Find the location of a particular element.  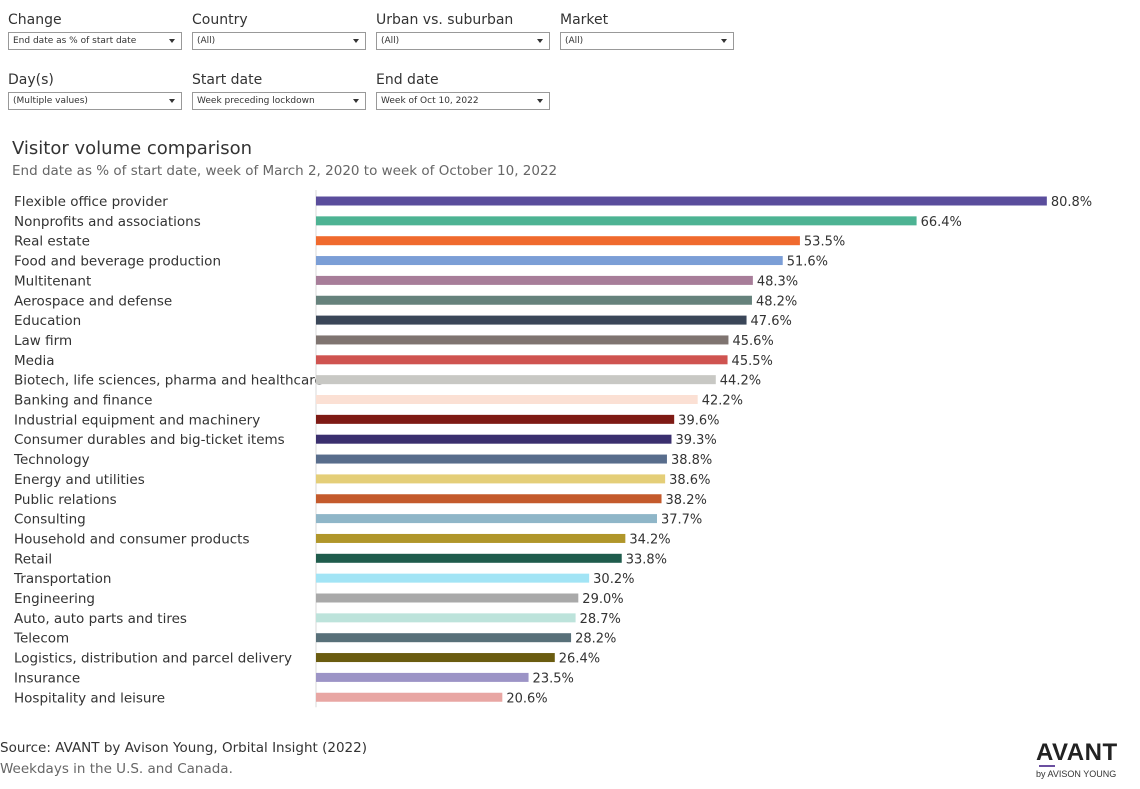

logo-accent is located at coordinates (1047, 766).